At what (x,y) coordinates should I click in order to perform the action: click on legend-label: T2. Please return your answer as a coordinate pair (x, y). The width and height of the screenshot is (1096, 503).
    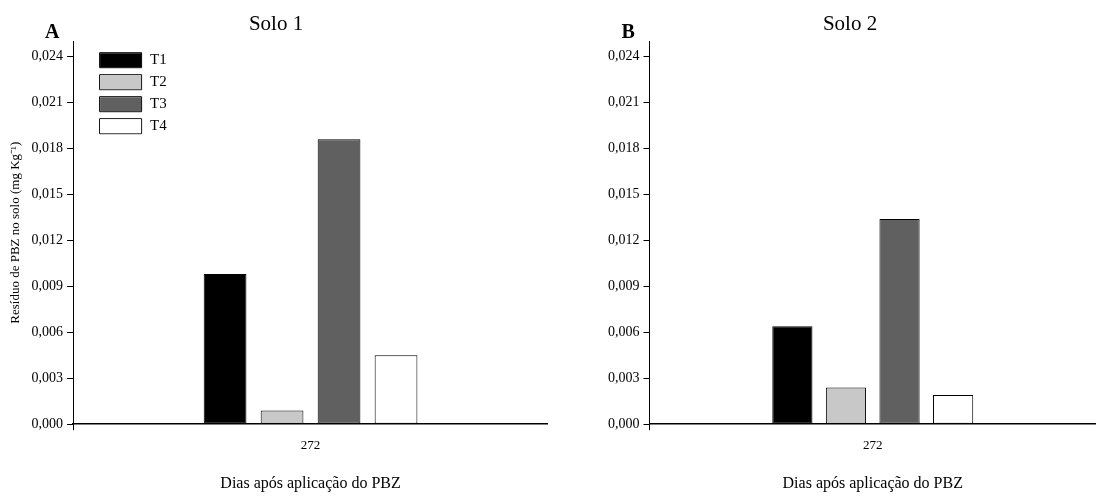
    Looking at the image, I should click on (158, 81).